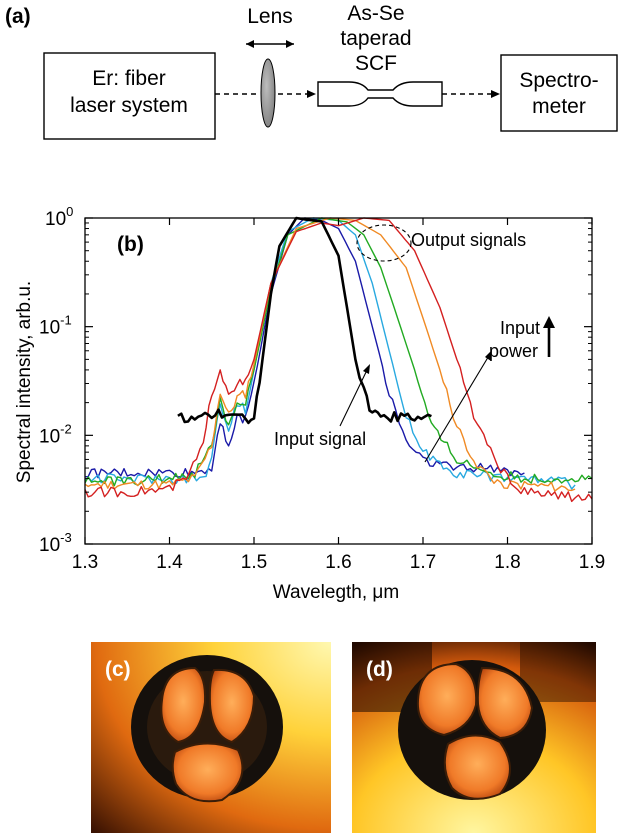  I want to click on input-power-annotation-line1: Input, so click(520, 328).